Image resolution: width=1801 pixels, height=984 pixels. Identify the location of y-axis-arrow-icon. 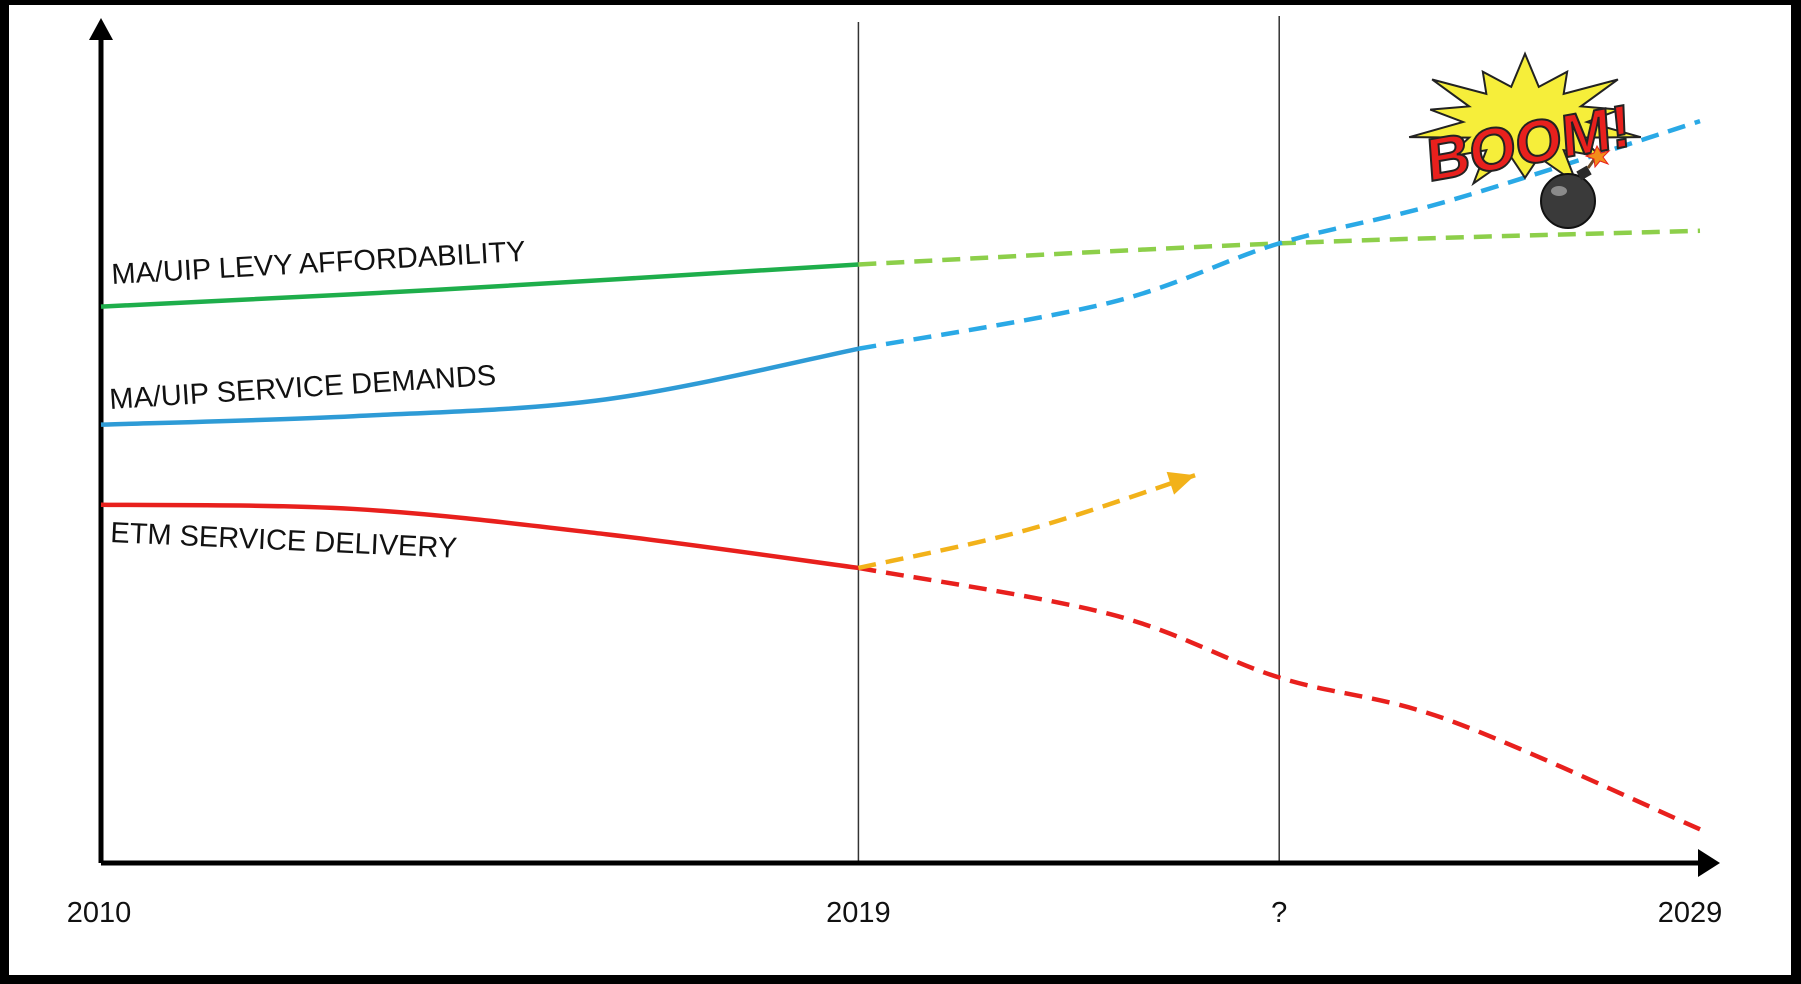
(101, 29).